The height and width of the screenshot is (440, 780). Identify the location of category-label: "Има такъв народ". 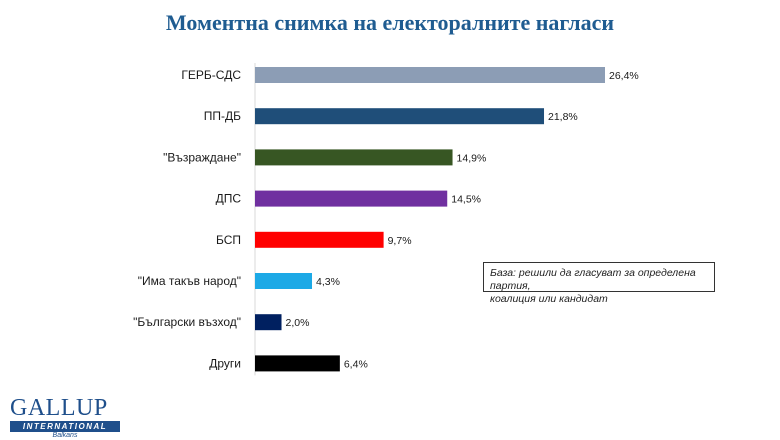
(189, 281).